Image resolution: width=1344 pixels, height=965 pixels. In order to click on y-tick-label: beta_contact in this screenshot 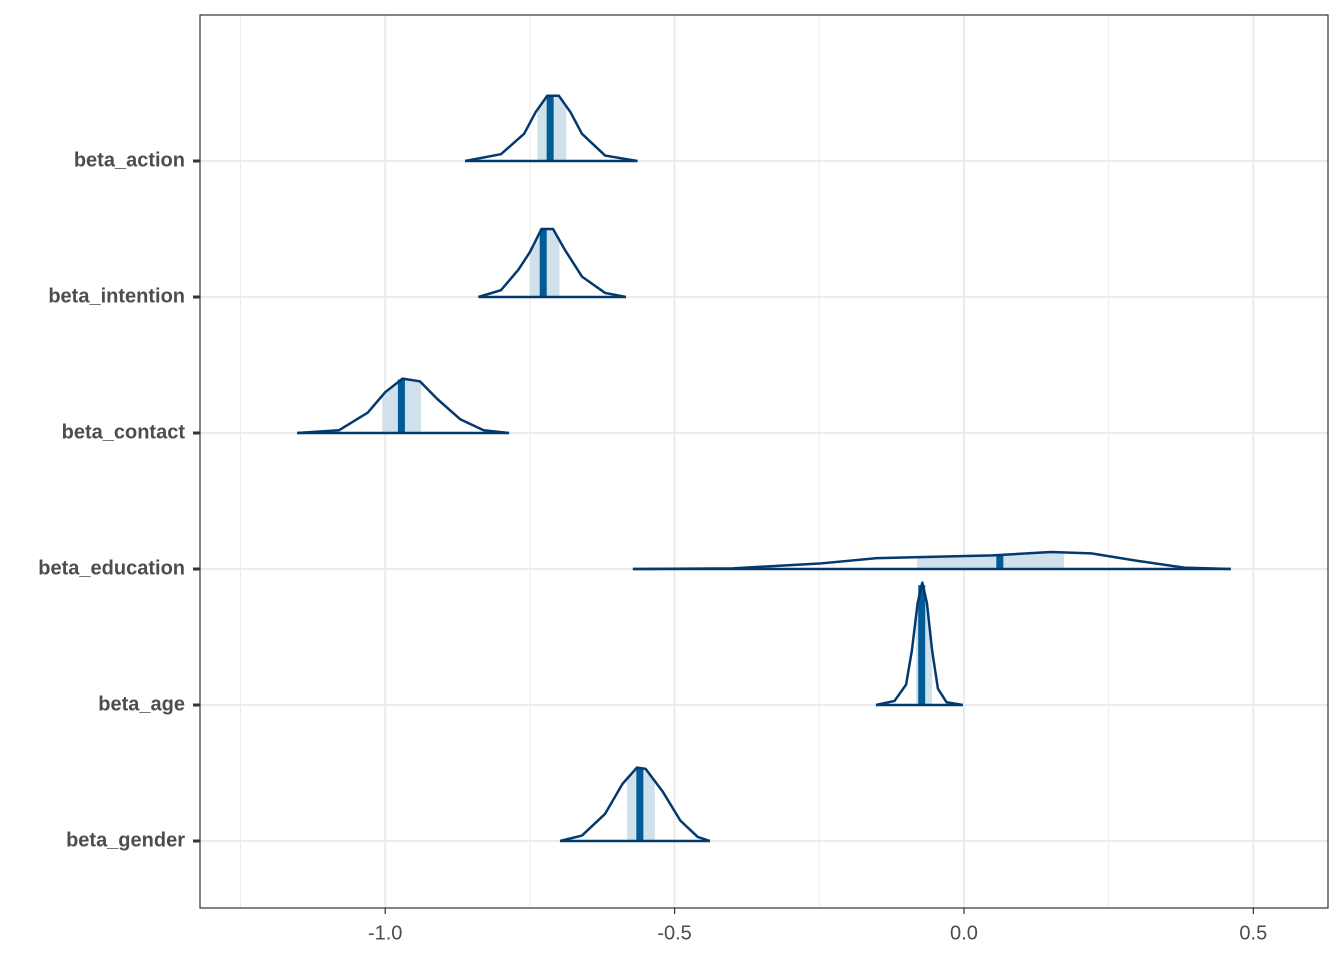, I will do `click(124, 432)`.